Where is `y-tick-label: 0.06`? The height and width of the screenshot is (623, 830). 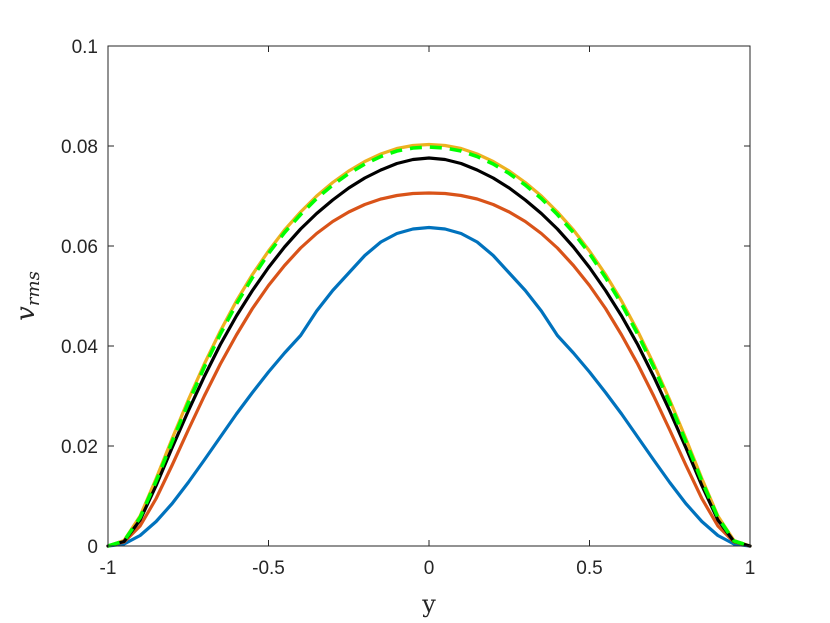
y-tick-label: 0.06 is located at coordinates (79, 247).